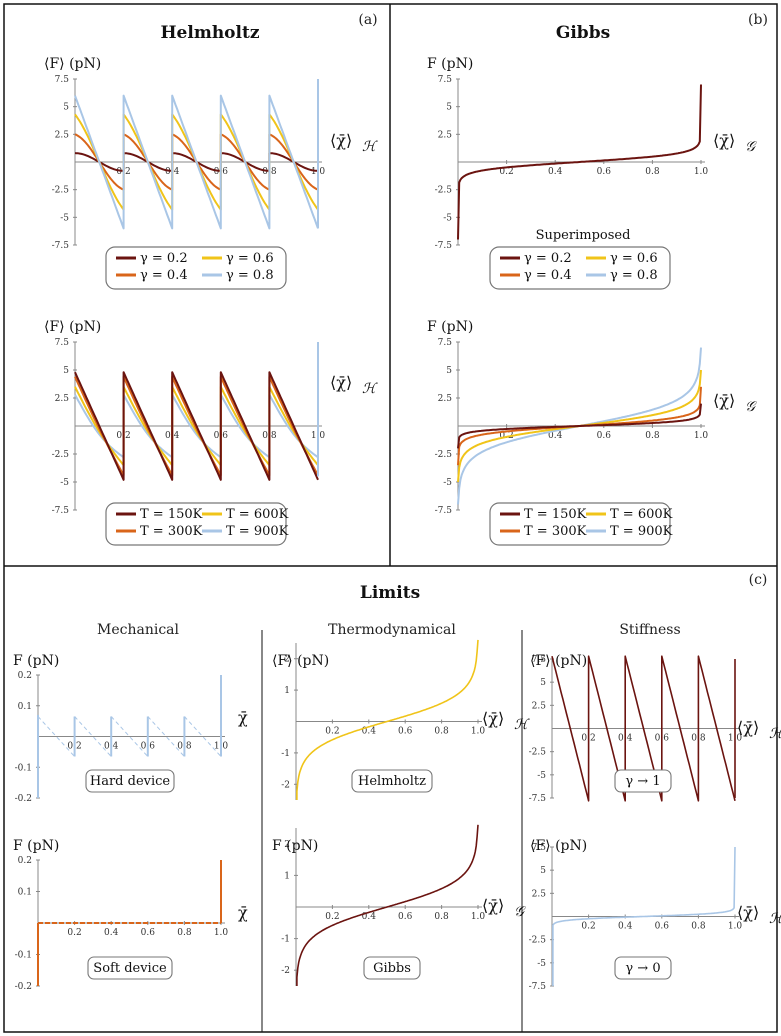 This screenshot has width=781, height=1036. I want to click on caption-helmholtz-box, so click(392, 781).